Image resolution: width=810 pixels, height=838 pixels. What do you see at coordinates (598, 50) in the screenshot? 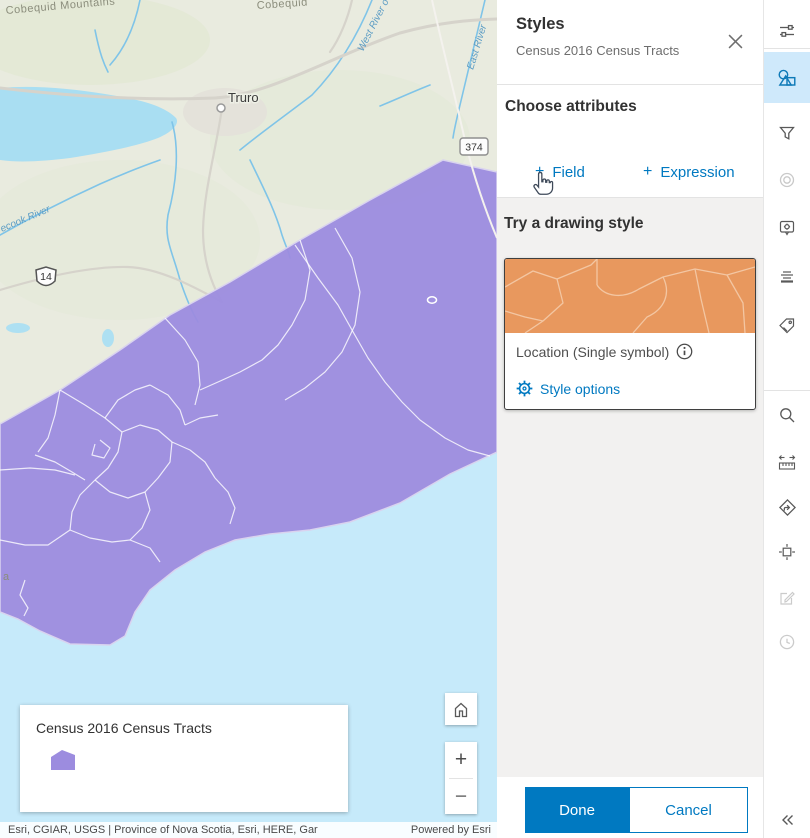
I see `panel-subtitle: Census 2016 Census Tracts` at bounding box center [598, 50].